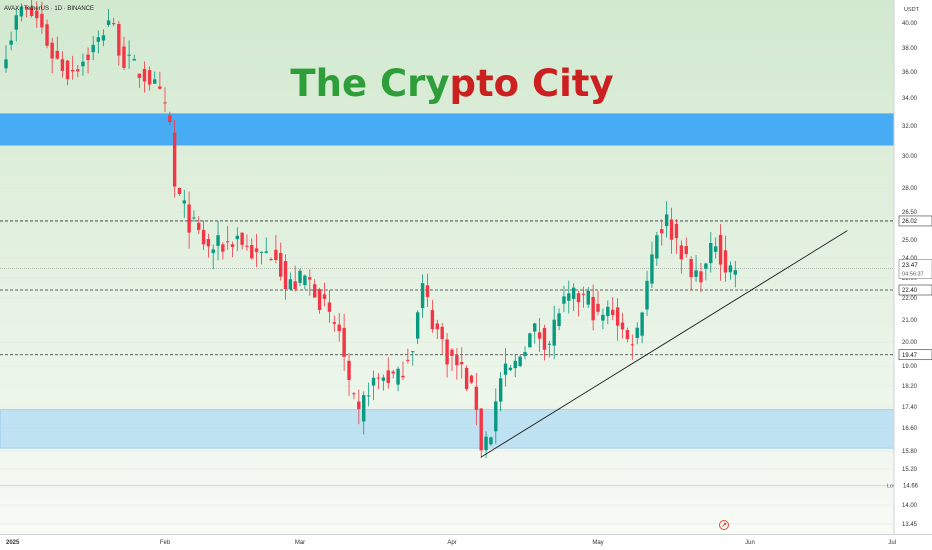 This screenshot has width=932, height=550. I want to click on price-tick-label: 19.00, so click(910, 367).